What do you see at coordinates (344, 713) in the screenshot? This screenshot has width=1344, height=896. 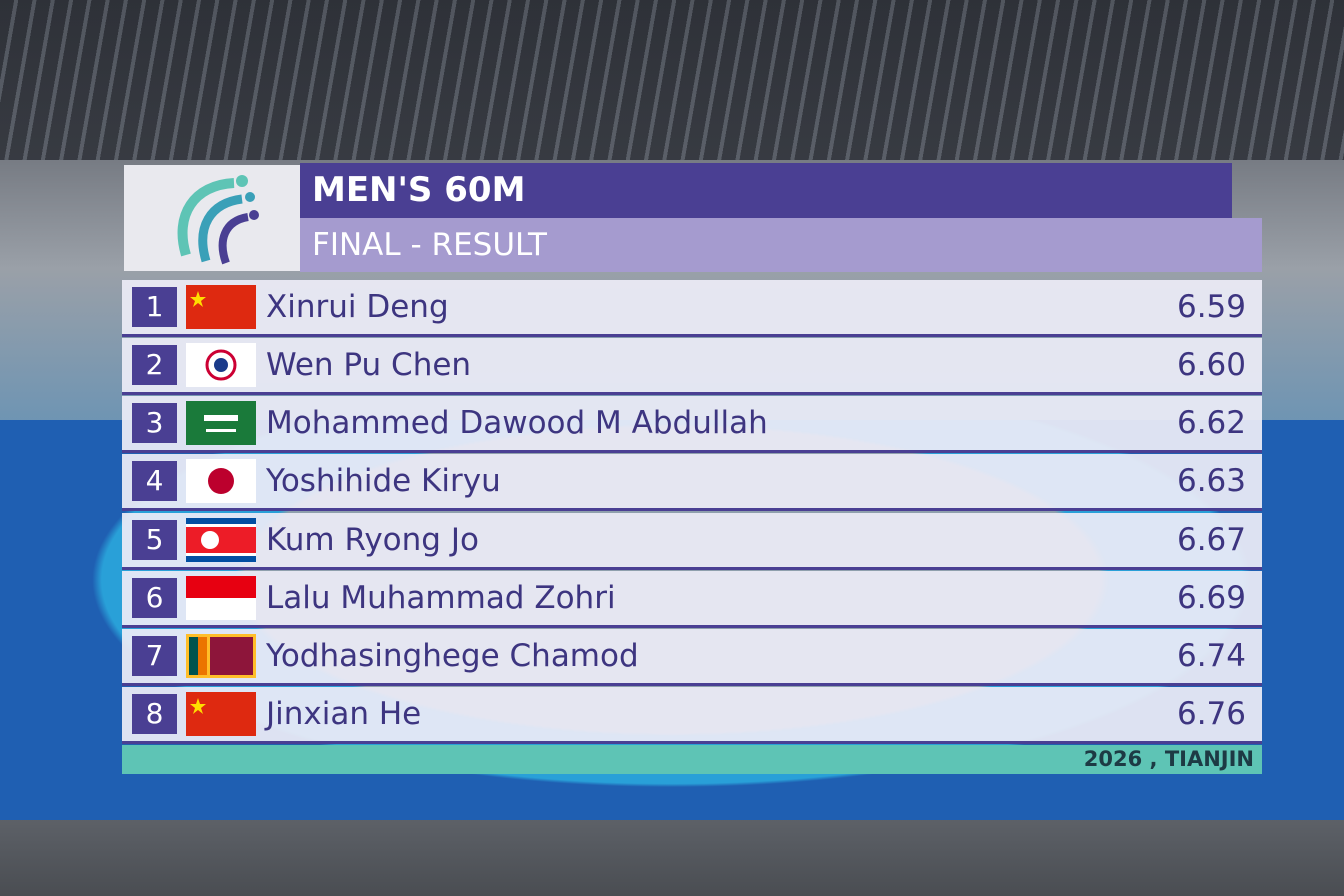 I see `athlete-name: Jinxian He` at bounding box center [344, 713].